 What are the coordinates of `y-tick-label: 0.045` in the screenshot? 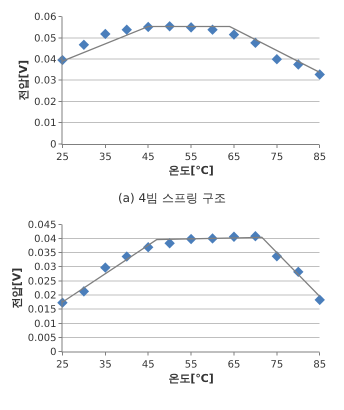 It's located at (42, 225).